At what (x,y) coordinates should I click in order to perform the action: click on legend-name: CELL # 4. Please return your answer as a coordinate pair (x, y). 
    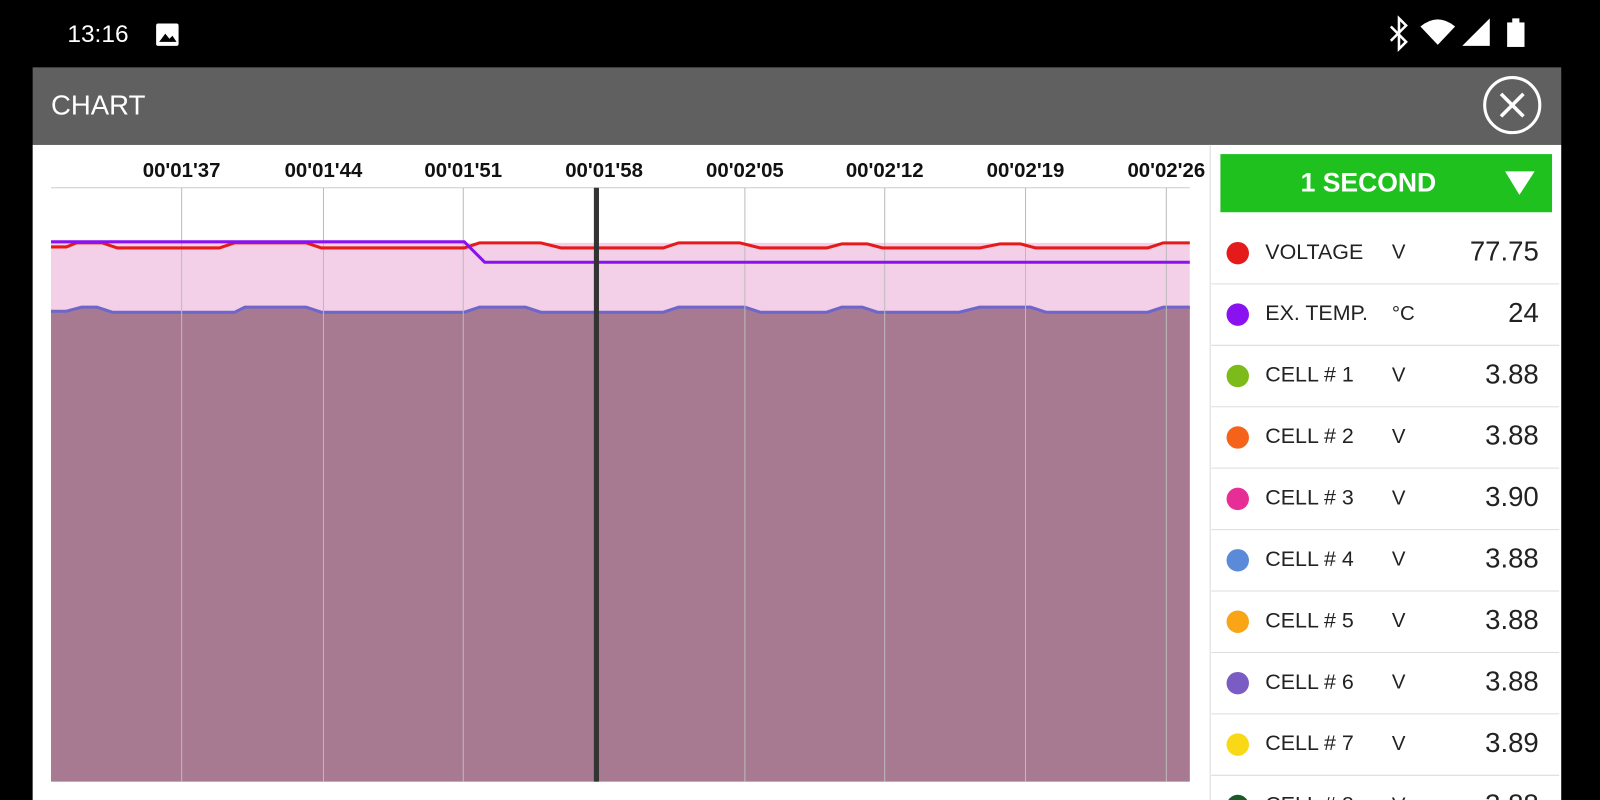
    Looking at the image, I should click on (1309, 559).